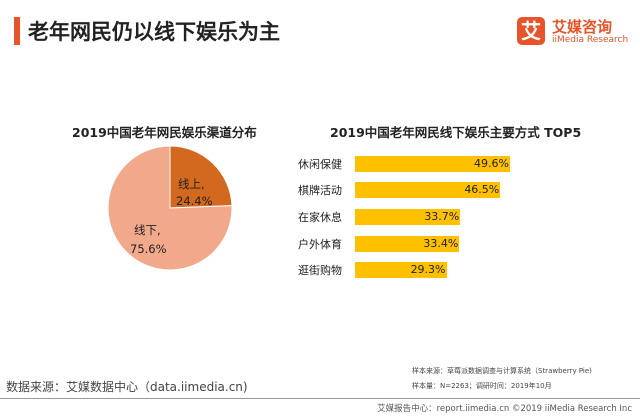 The height and width of the screenshot is (416, 640). I want to click on logo-text-cn: 艾媒咨询, so click(582, 27).